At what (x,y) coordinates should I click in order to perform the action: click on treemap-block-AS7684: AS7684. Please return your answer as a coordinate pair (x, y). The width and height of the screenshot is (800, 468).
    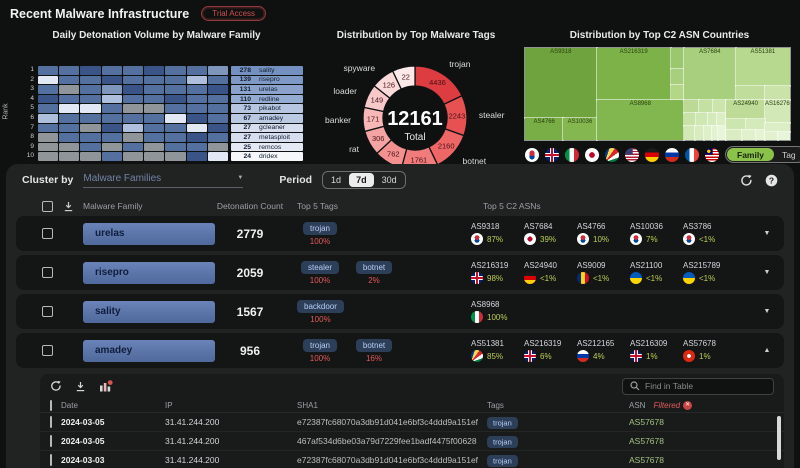
    Looking at the image, I should click on (710, 74).